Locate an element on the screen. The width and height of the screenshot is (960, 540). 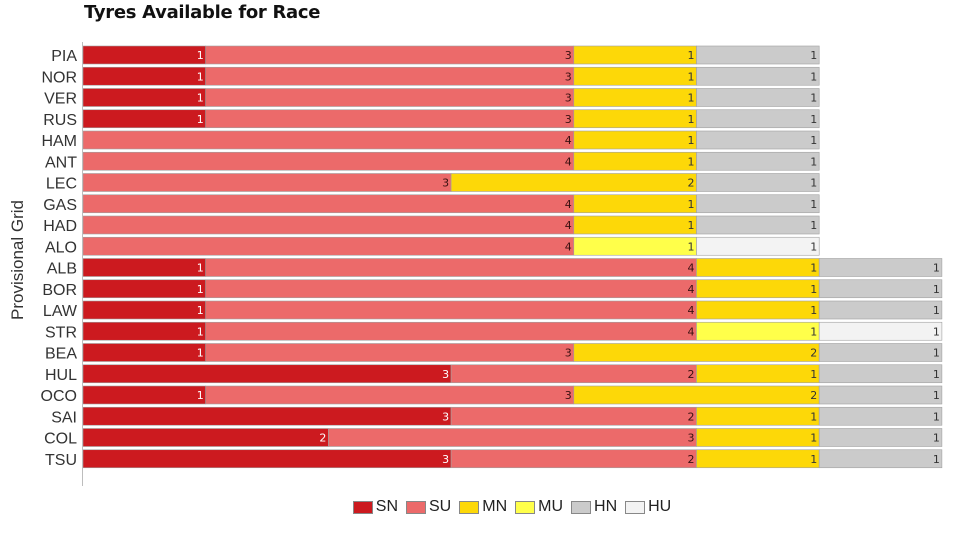
bar-ant-su is located at coordinates (328, 161).